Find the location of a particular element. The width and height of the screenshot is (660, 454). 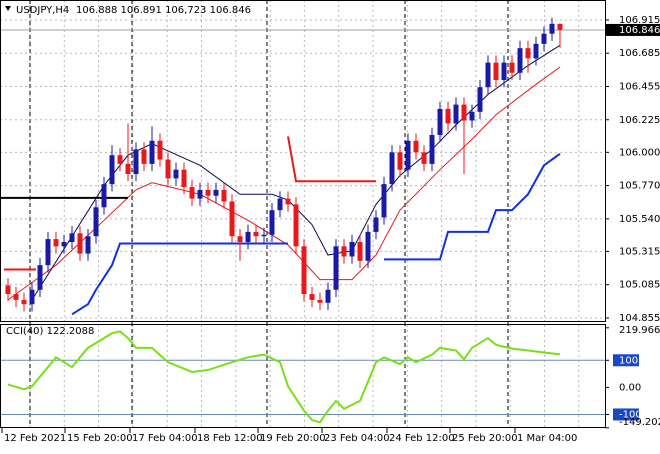

last-price-label: 106.846 is located at coordinates (639, 30).